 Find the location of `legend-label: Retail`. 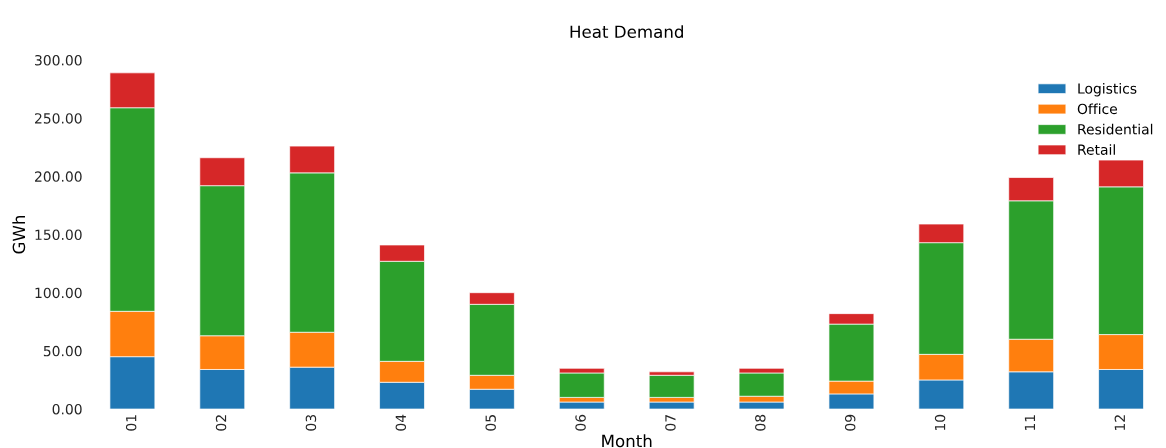

legend-label: Retail is located at coordinates (1096, 149).